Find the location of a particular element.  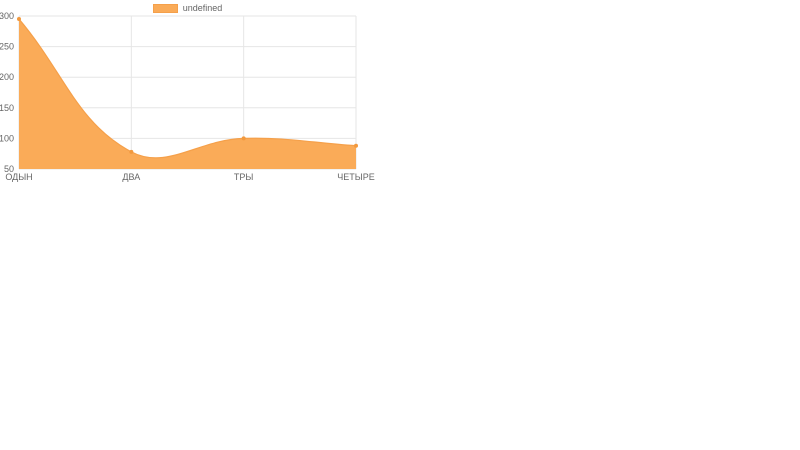

area-fill is located at coordinates (187, 94).